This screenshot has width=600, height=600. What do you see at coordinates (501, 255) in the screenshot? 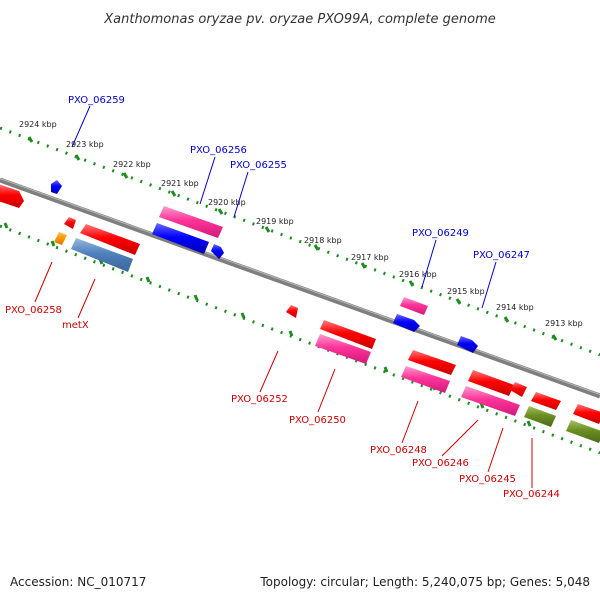
I see `gene-label-pxo-06247: PXO_06247` at bounding box center [501, 255].